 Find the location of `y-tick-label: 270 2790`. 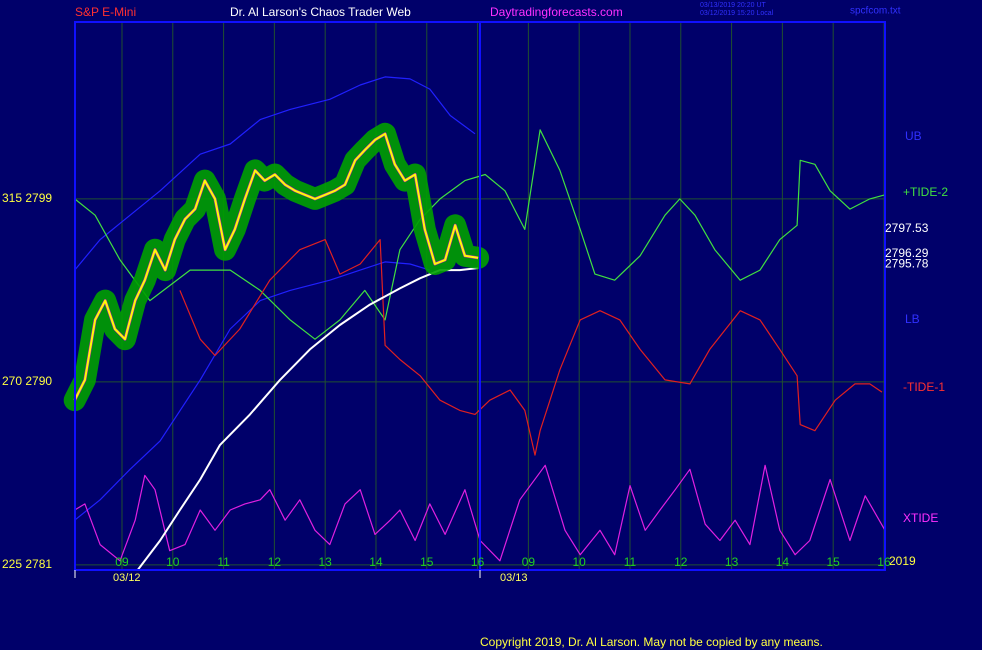

y-tick-label: 270 2790 is located at coordinates (27, 381).